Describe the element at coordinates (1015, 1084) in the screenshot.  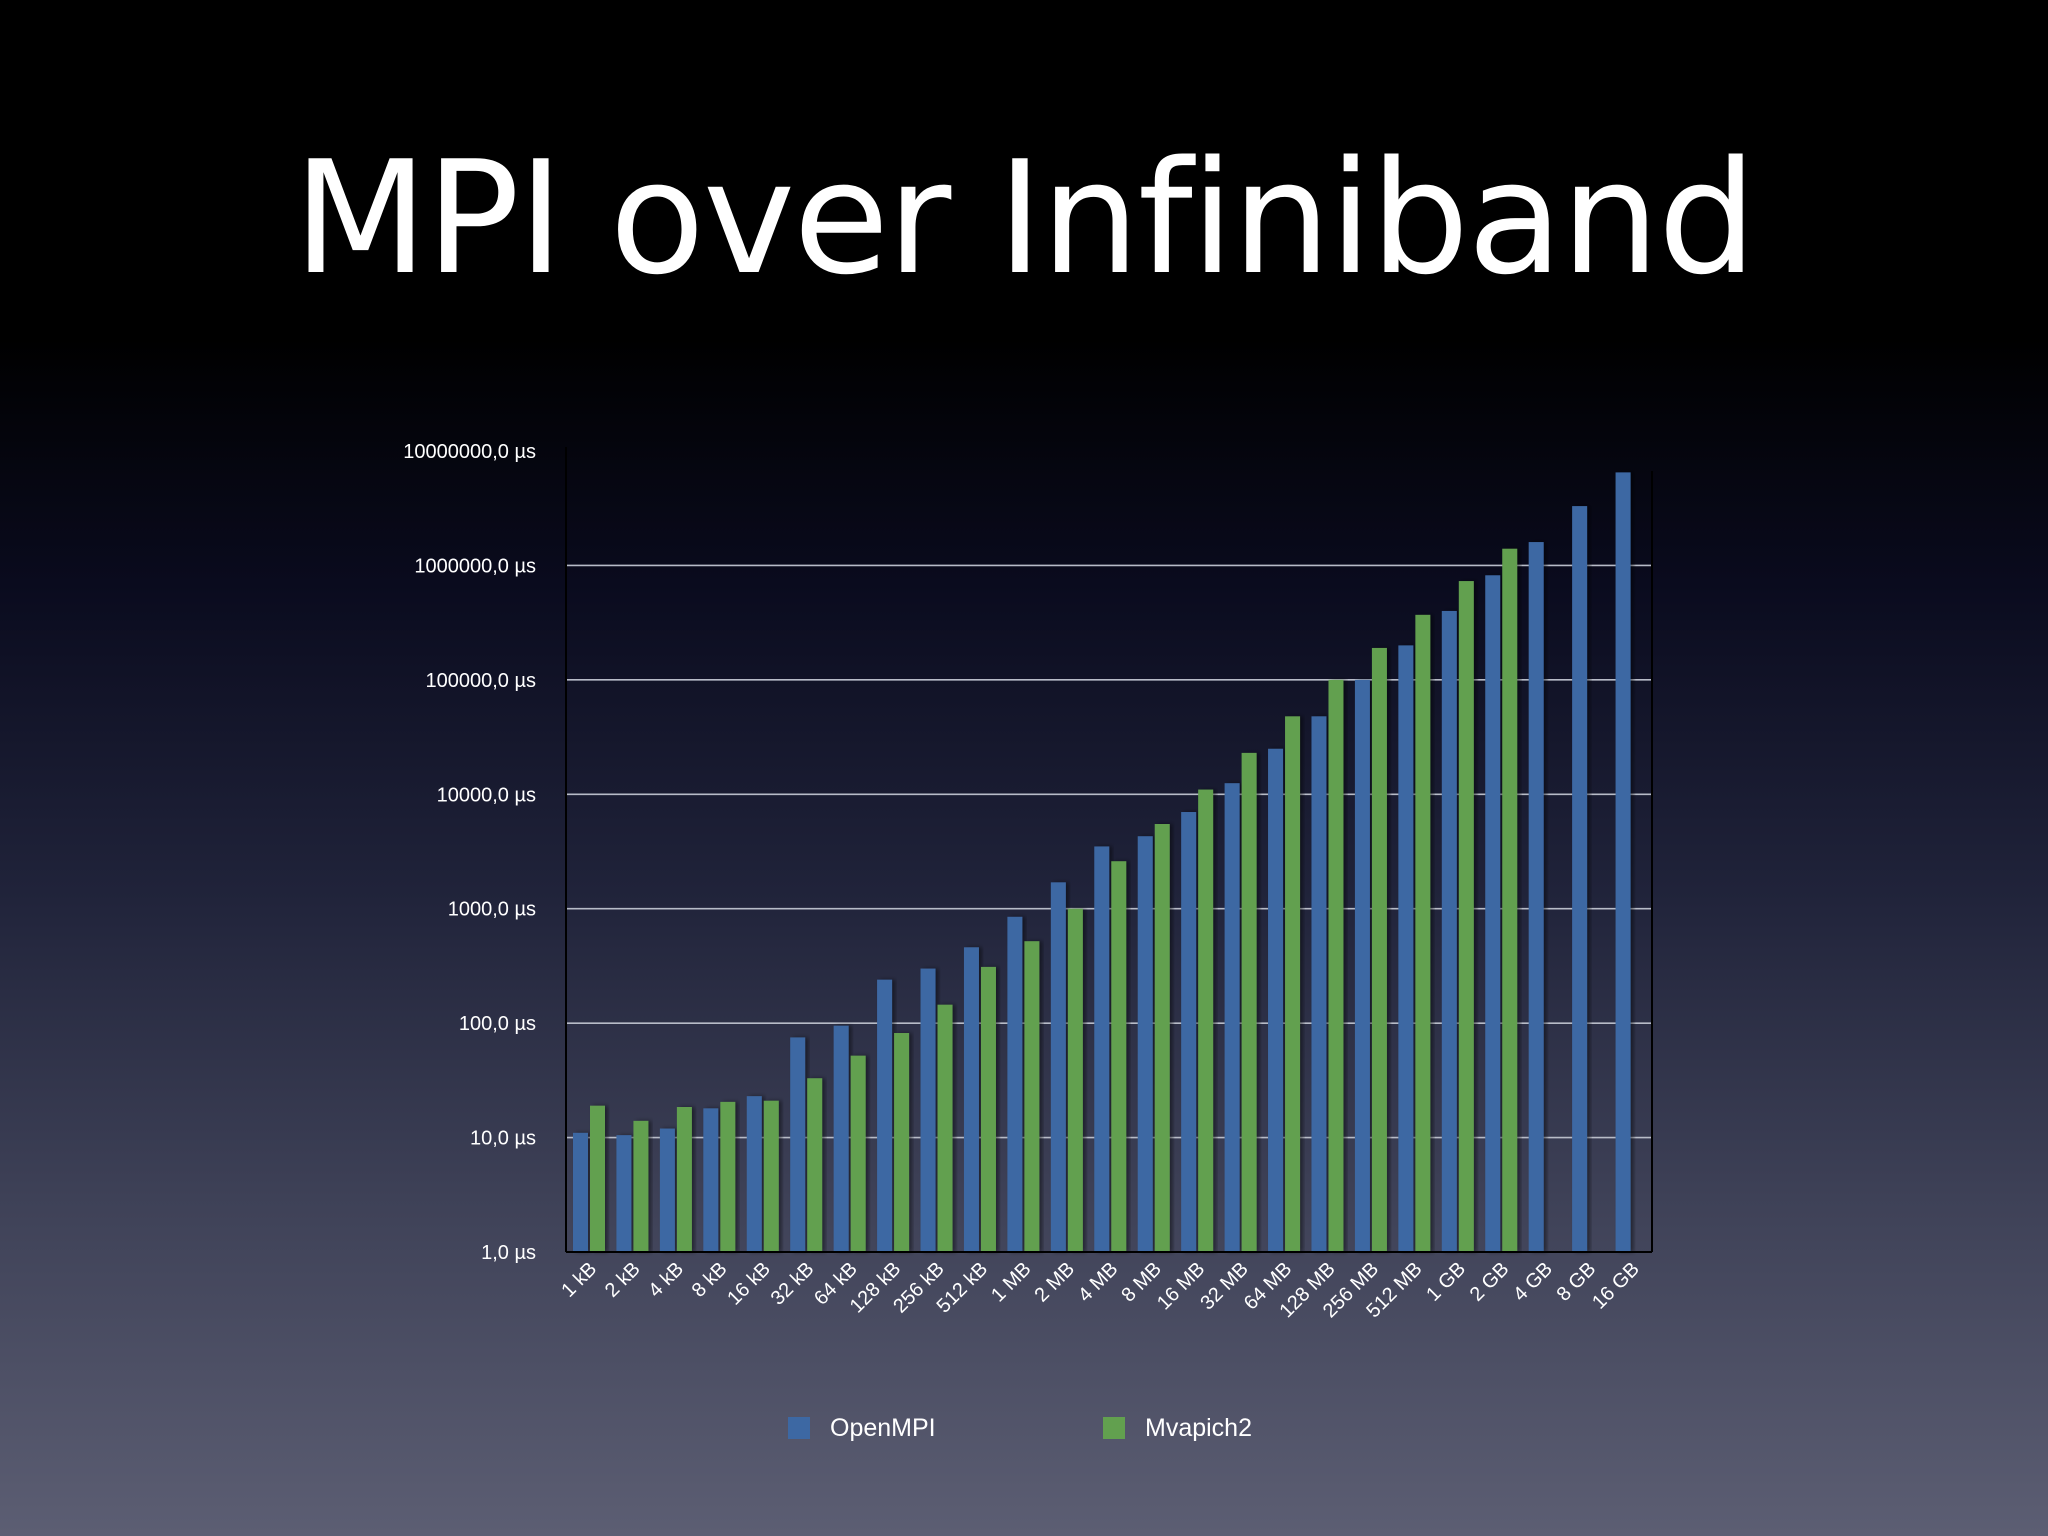
I see `bar-openmpi-1mb` at that location.